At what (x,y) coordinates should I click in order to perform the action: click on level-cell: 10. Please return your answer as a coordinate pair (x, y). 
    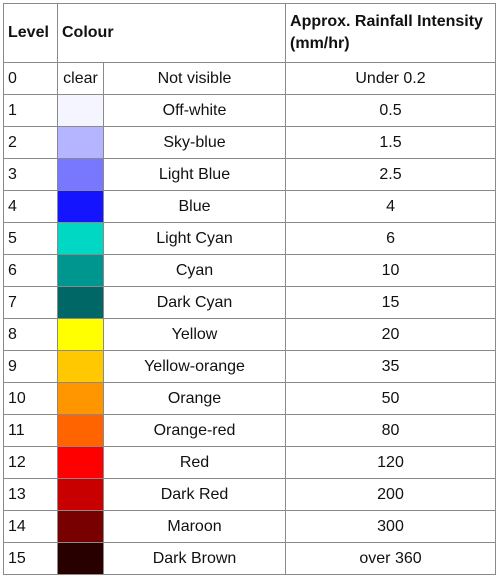
    Looking at the image, I should click on (30, 398).